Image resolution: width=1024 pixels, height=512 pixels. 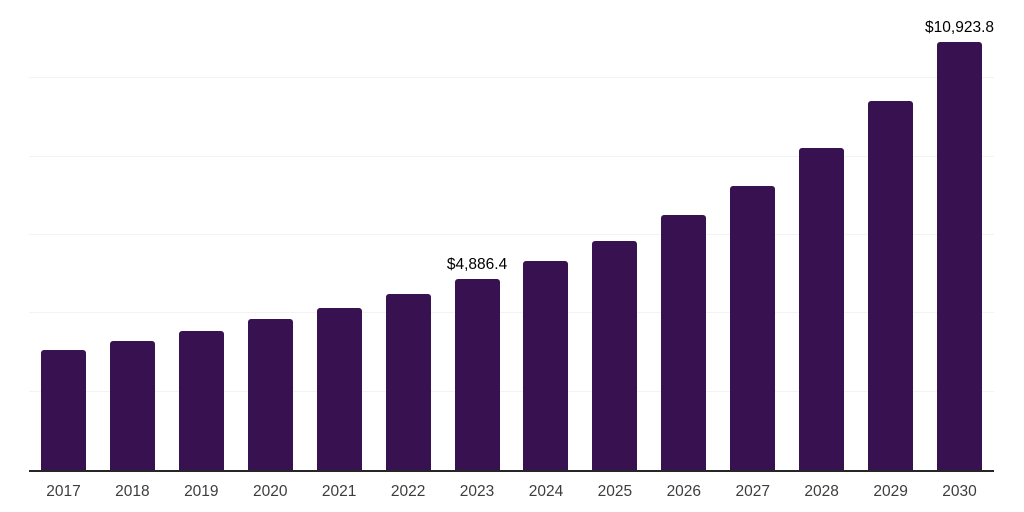 What do you see at coordinates (511, 471) in the screenshot?
I see `x-axis-line` at bounding box center [511, 471].